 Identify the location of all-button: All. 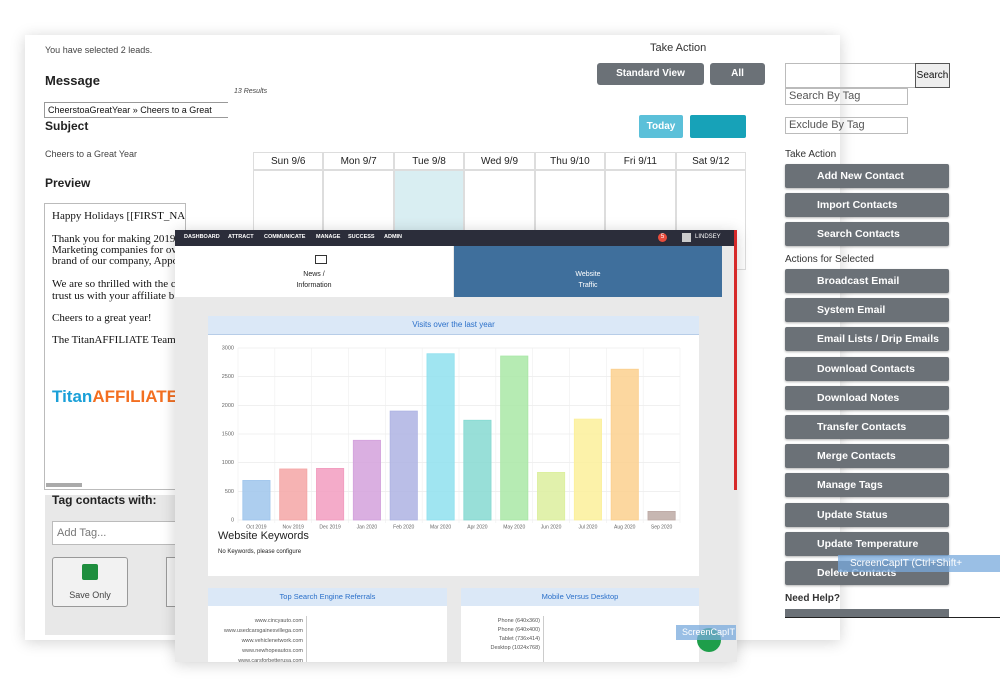
(737, 74).